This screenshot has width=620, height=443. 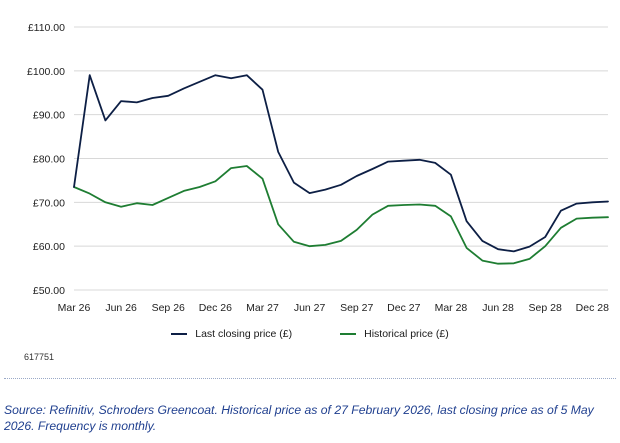 I want to click on legend-swatch-historical, so click(x=348, y=334).